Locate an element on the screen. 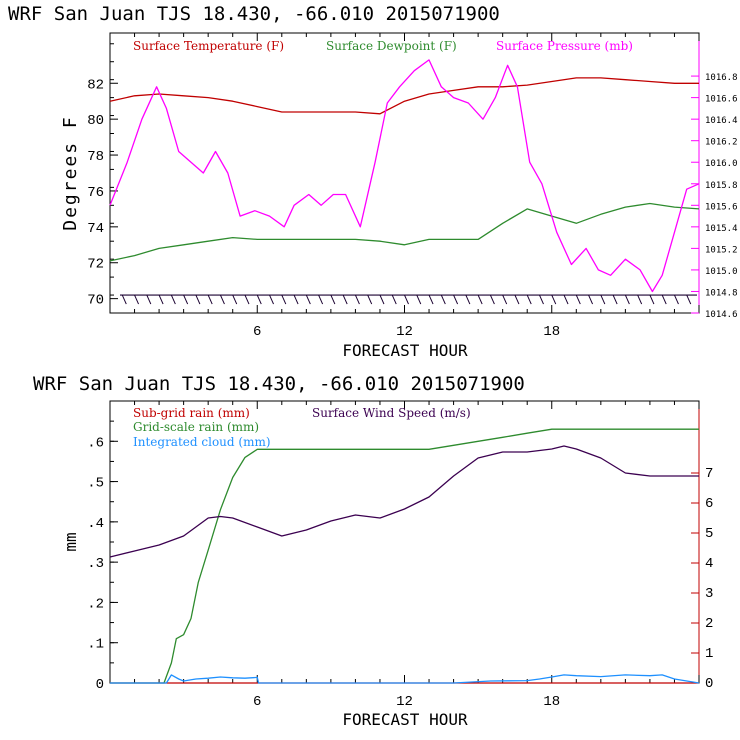 This screenshot has width=740, height=740. panel2-x-tick-labels: 6 12 18 is located at coordinates (406, 702).